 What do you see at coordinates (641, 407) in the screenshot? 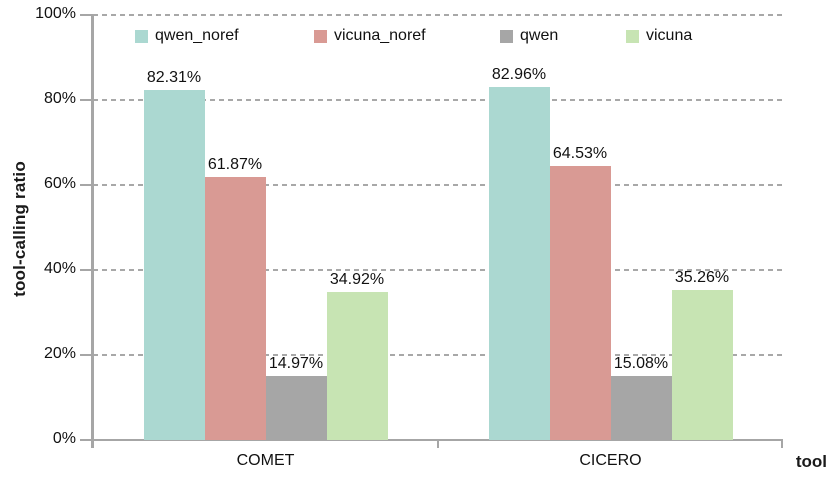
I see `bar-qwen-CICERO` at bounding box center [641, 407].